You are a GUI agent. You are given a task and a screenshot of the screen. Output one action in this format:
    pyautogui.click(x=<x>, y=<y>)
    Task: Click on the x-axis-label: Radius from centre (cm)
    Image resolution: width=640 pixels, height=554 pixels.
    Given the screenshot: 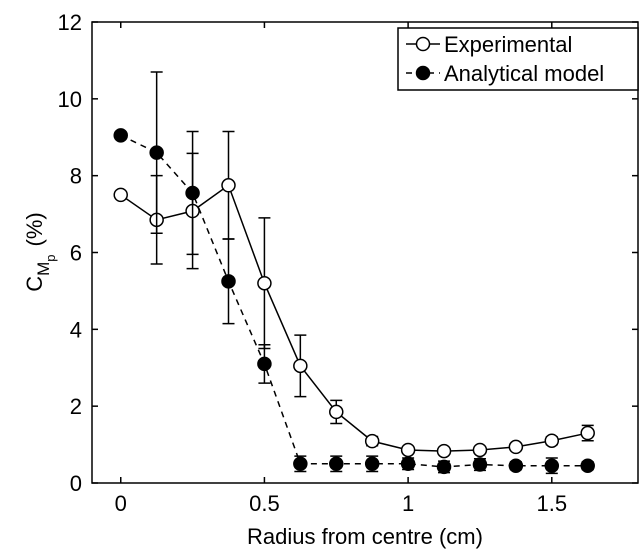 What is the action you would take?
    pyautogui.click(x=365, y=536)
    